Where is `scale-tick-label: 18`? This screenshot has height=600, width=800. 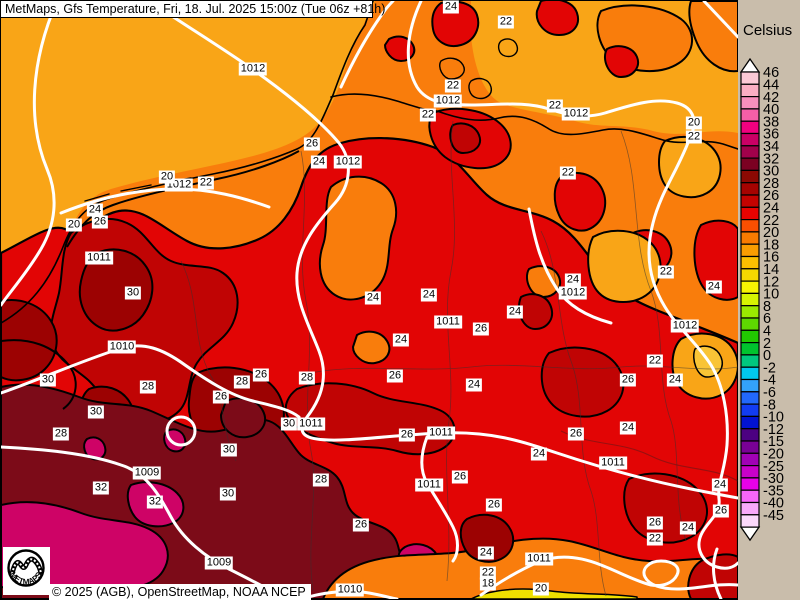 scale-tick-label: 18 is located at coordinates (771, 245).